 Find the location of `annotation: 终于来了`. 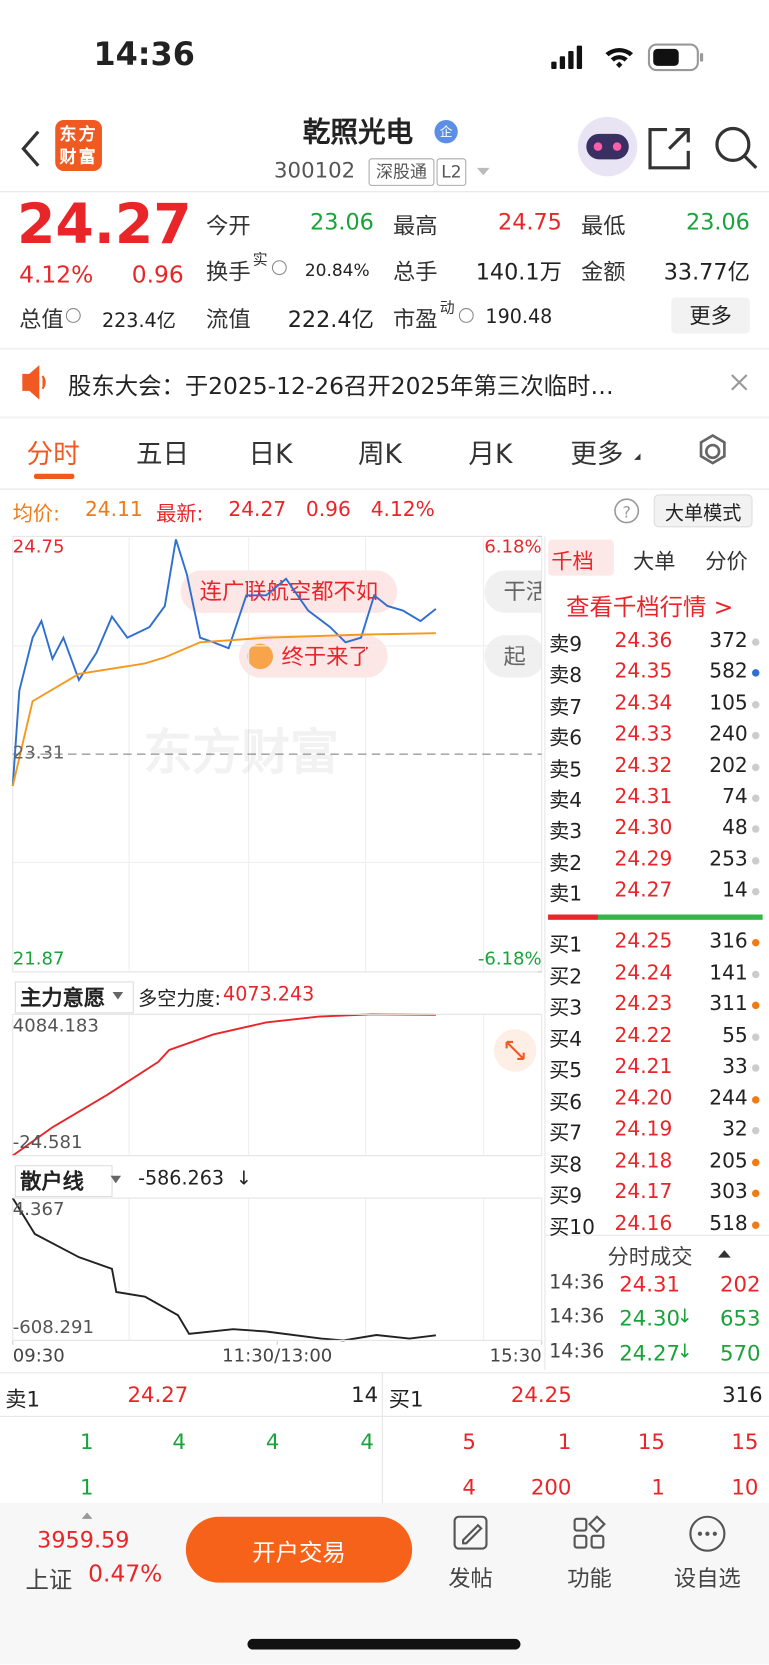

annotation: 终于来了 is located at coordinates (313, 656).